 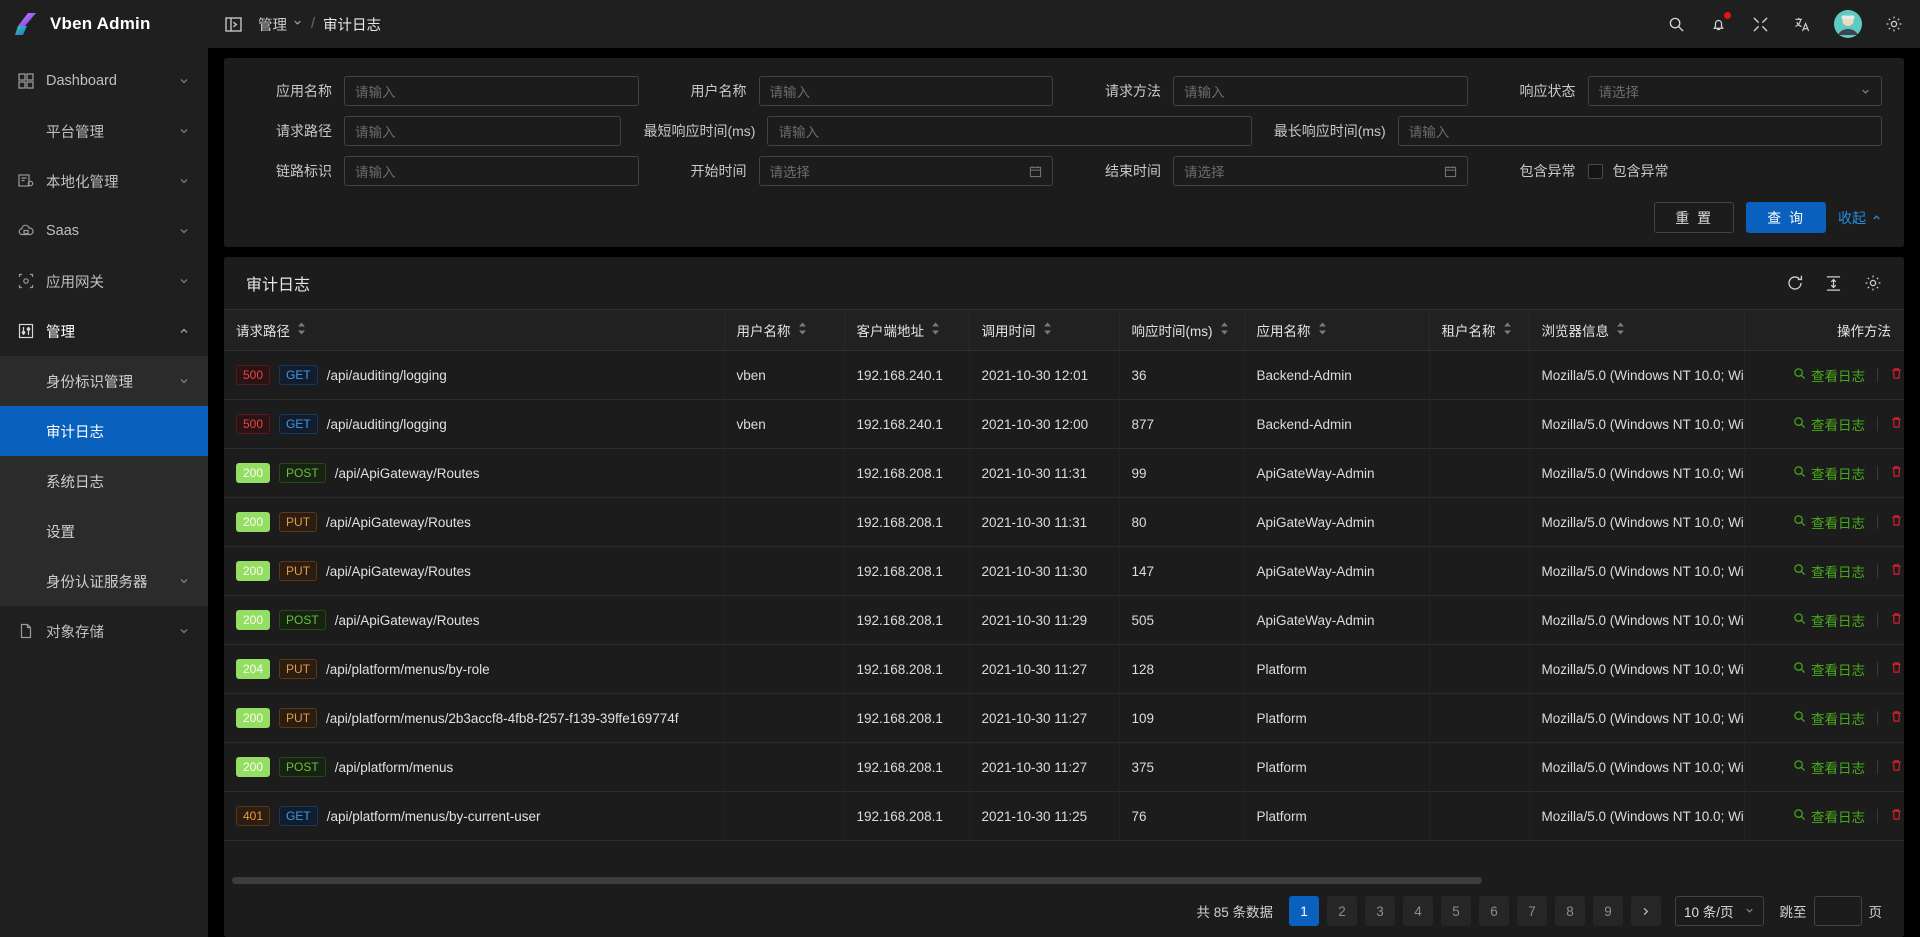 What do you see at coordinates (1569, 911) in the screenshot?
I see `pagination-page-8: 8` at bounding box center [1569, 911].